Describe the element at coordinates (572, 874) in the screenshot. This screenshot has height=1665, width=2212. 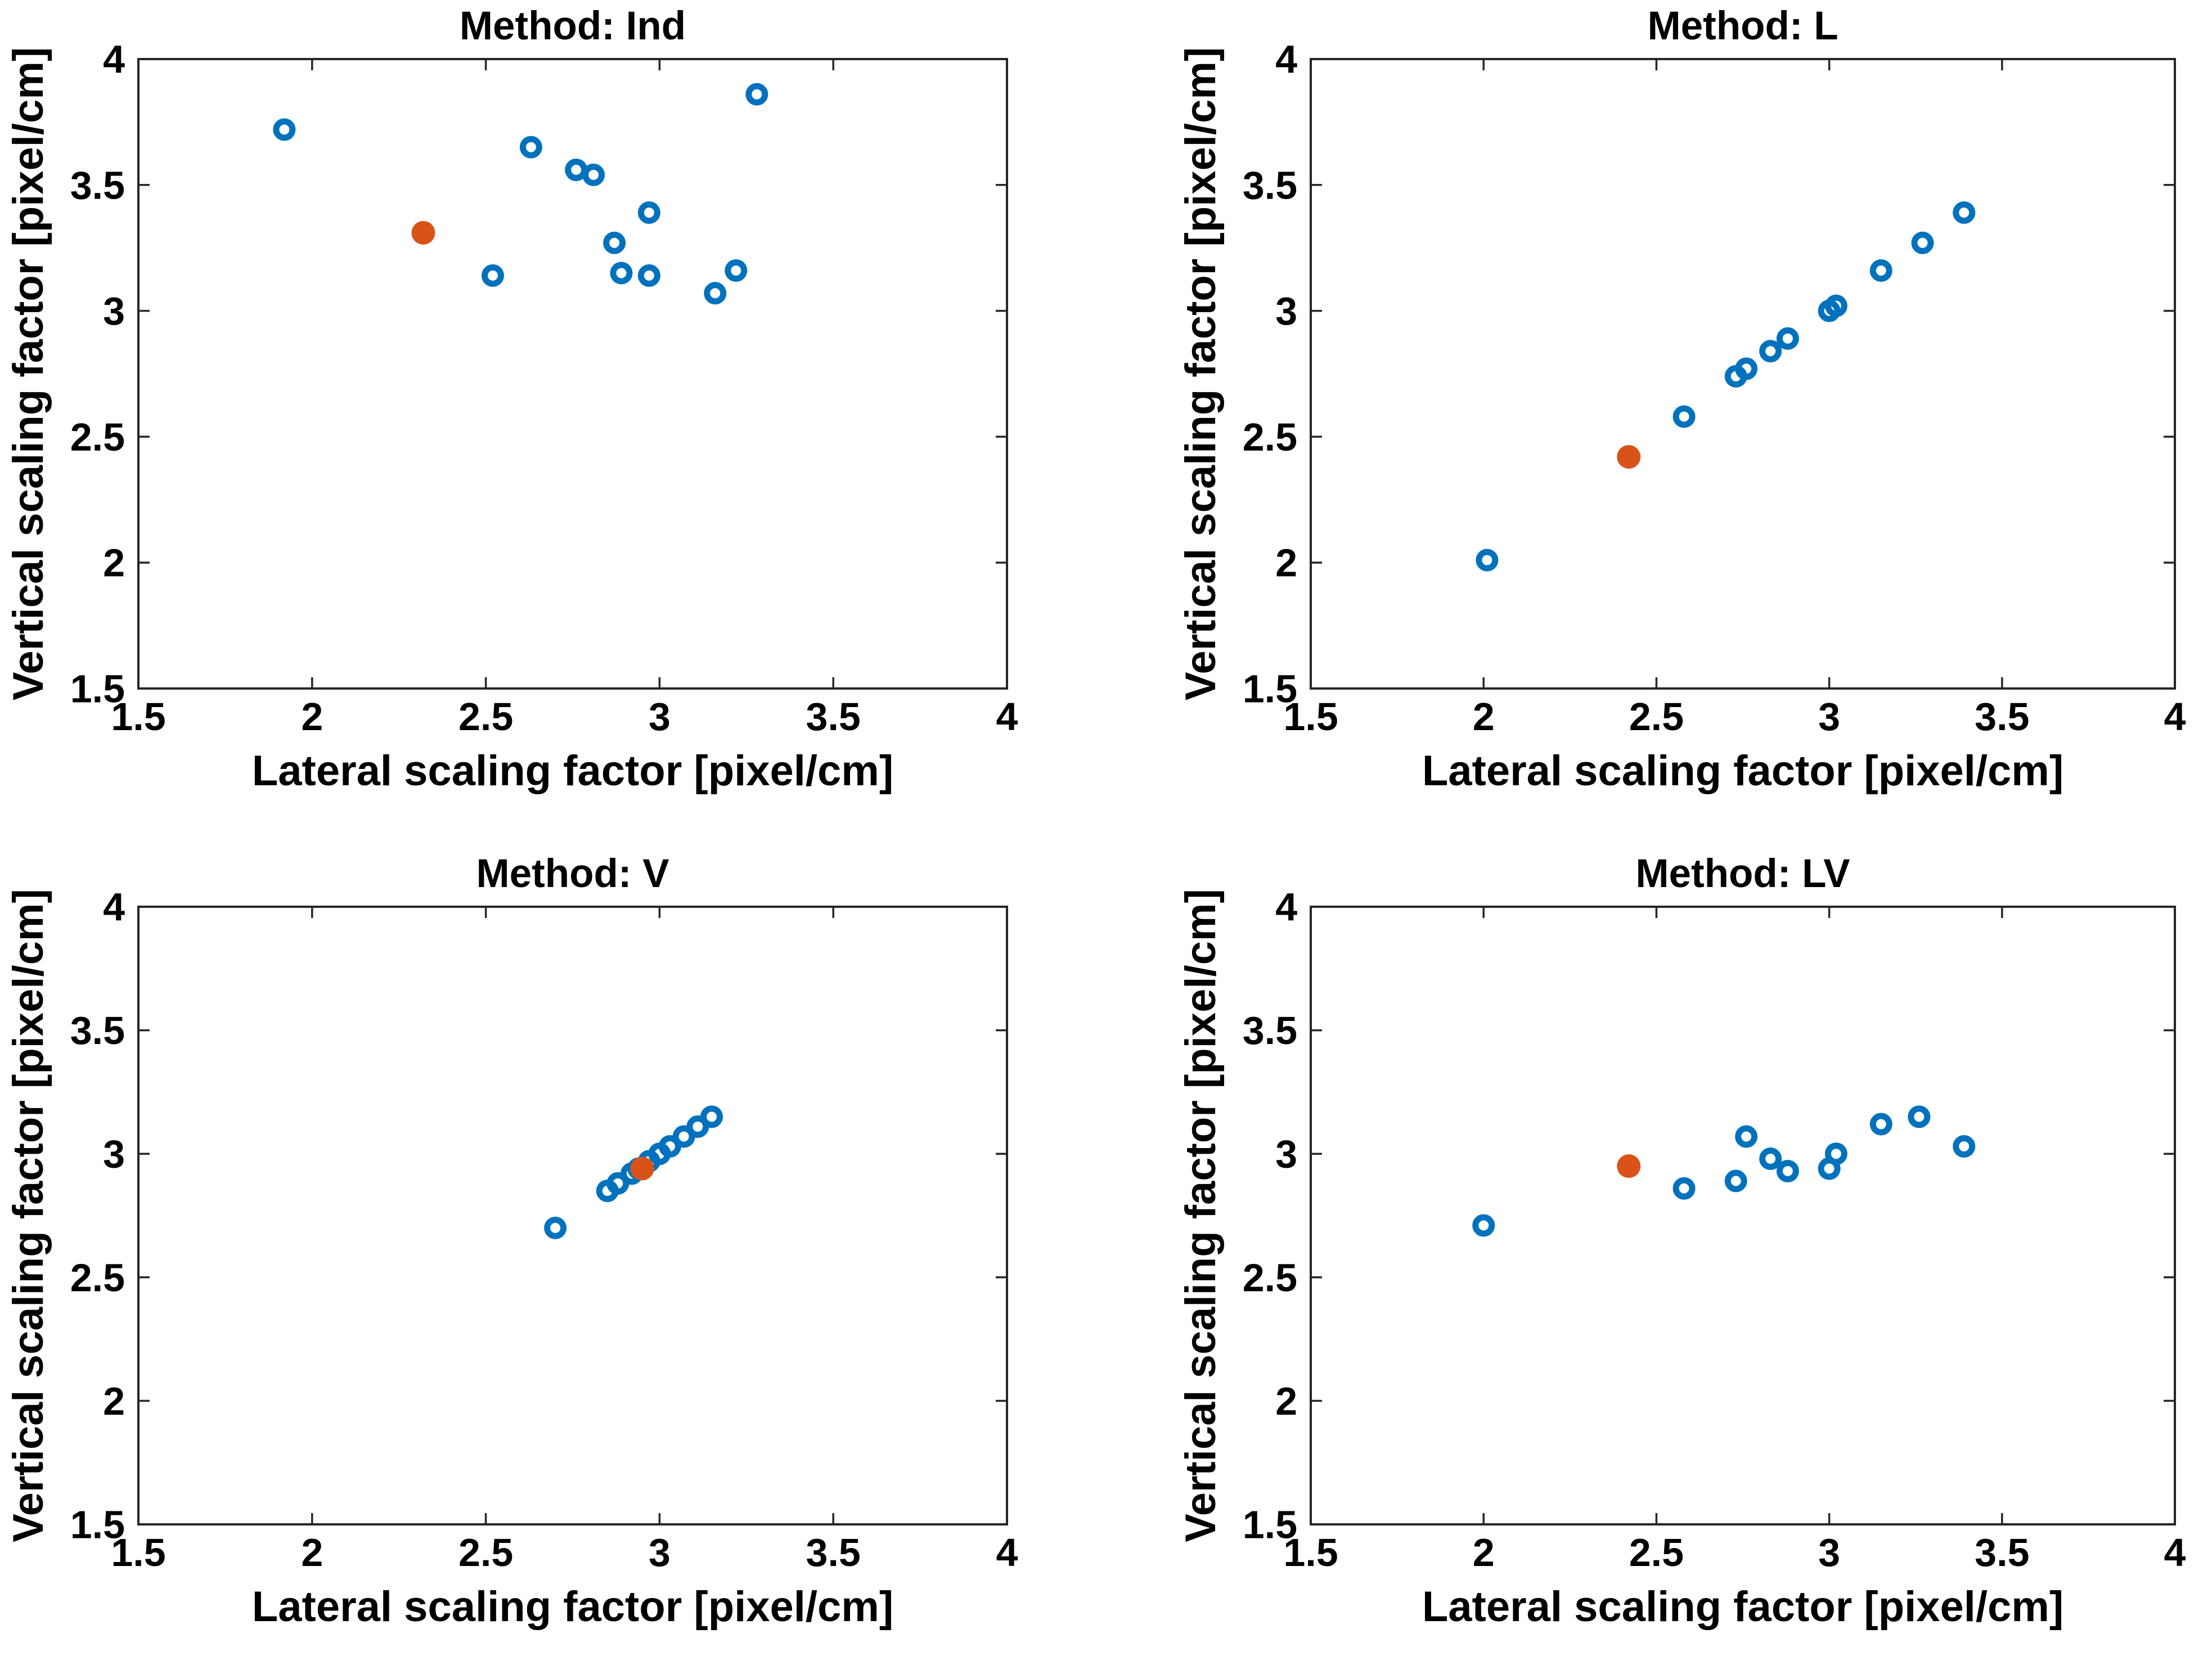
I see `subplot-title: Method: V` at that location.